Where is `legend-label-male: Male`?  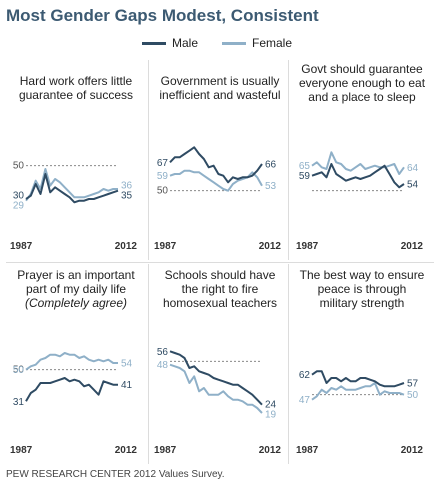 legend-label-male: Male is located at coordinates (185, 43).